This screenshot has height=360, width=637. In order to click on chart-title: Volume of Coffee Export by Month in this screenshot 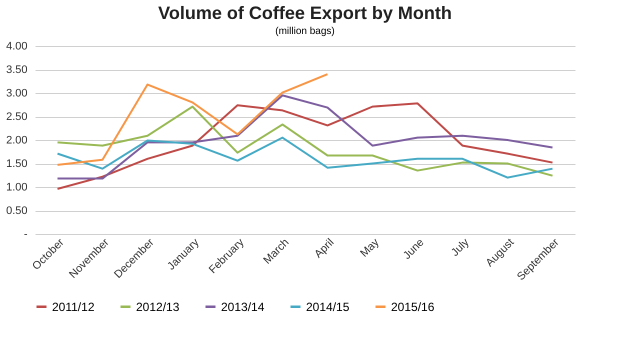, I will do `click(305, 13)`.